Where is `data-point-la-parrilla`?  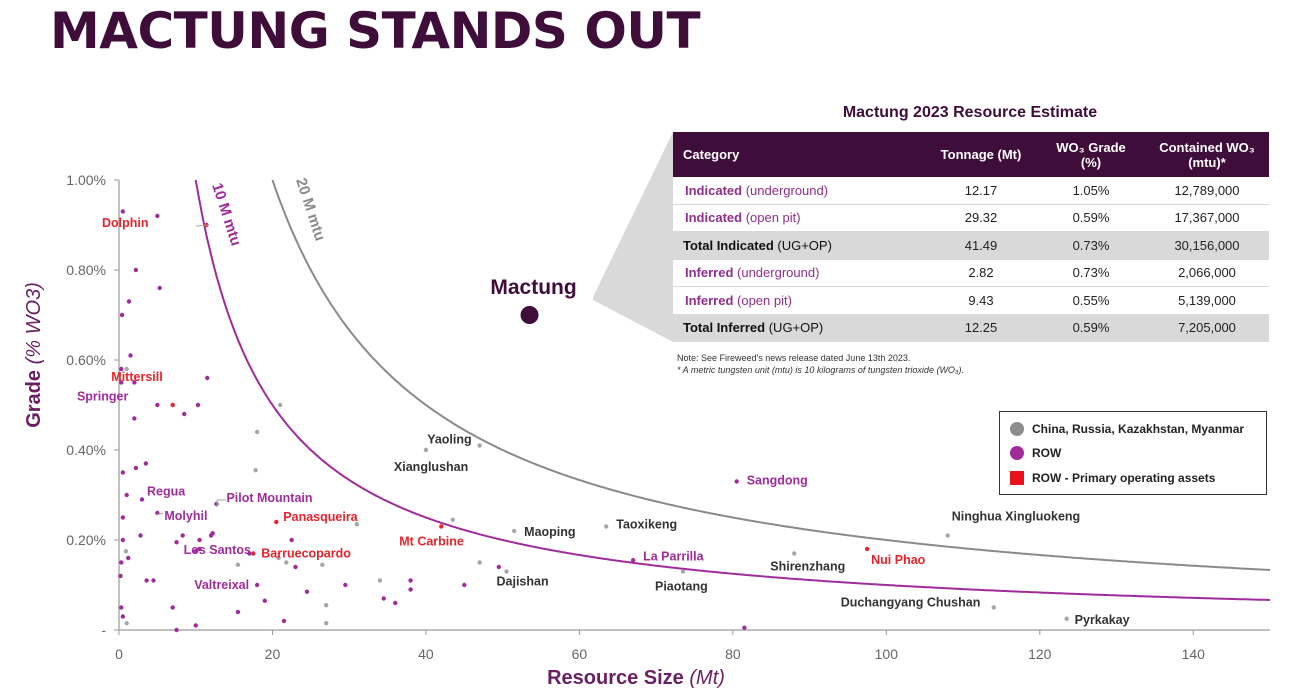
data-point-la-parrilla is located at coordinates (633, 560).